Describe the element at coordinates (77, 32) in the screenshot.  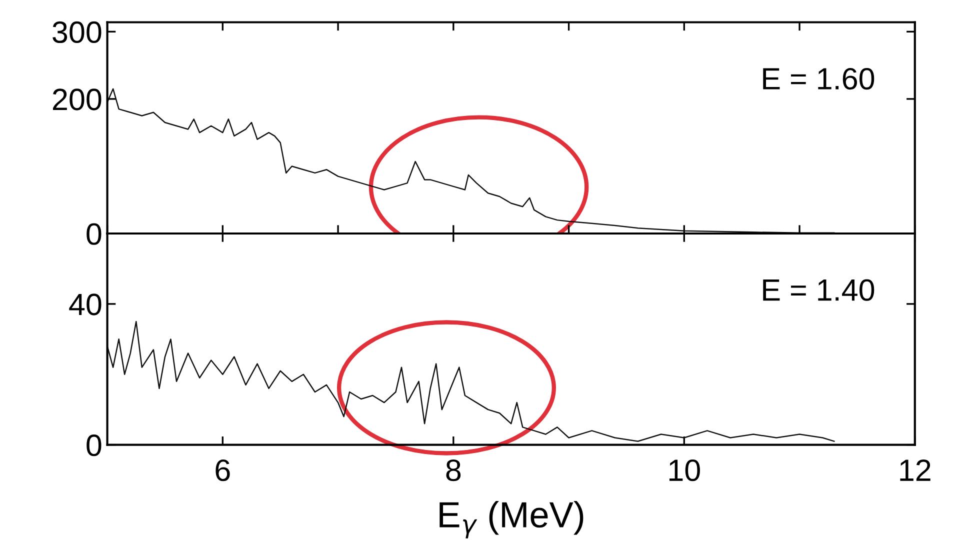
I see `y-tick-label: 300` at that location.